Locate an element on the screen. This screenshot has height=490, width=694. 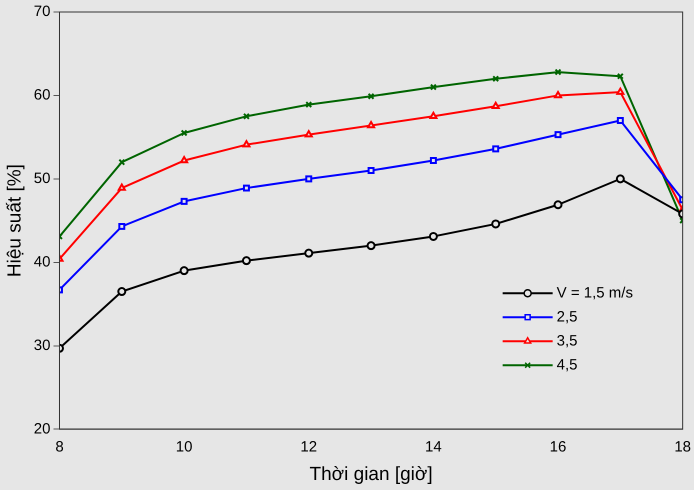
x-axis-title: Thời gian [giờ] is located at coordinates (371, 474).